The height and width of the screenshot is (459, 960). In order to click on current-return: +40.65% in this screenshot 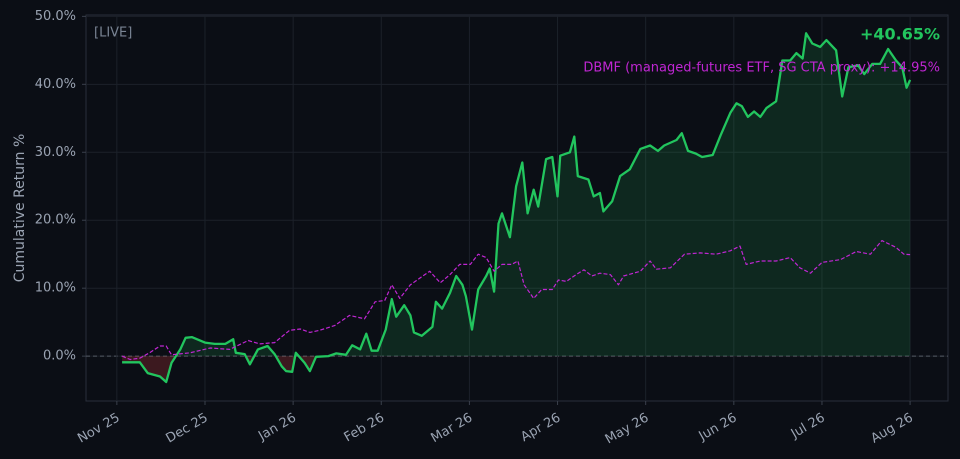, I will do `click(900, 34)`.